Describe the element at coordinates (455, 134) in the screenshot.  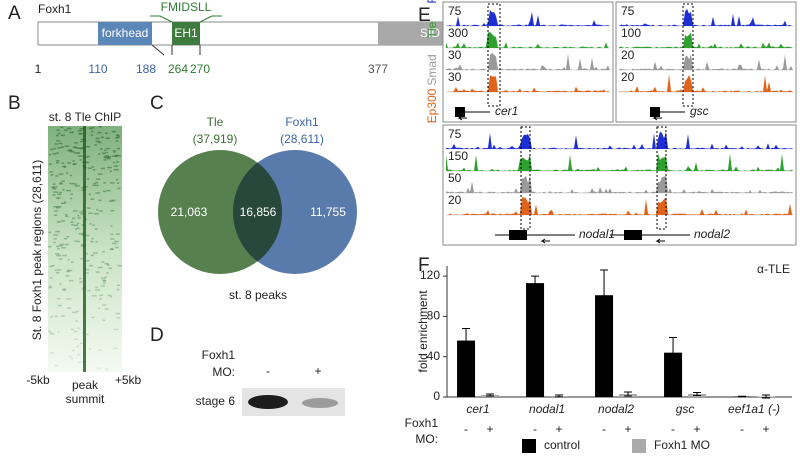
I see `track-scale: 75` at that location.